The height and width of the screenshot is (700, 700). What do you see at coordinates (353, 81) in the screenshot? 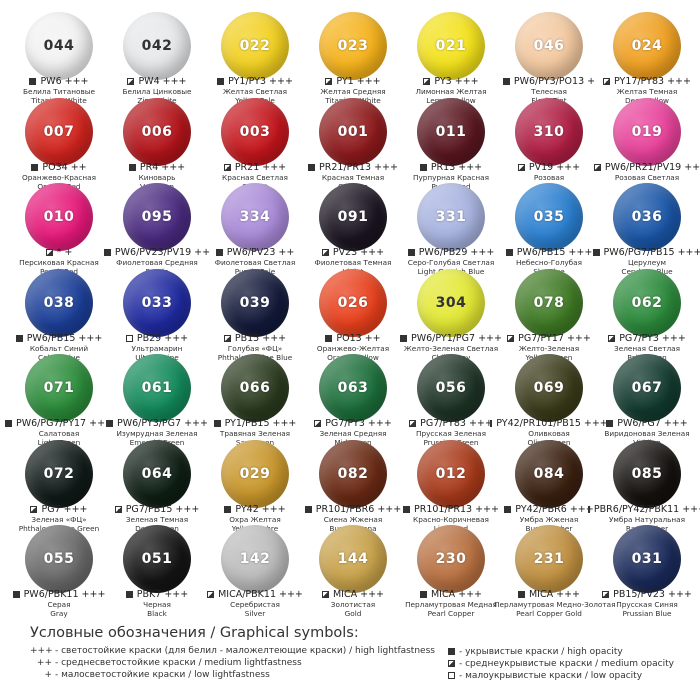
I see `pigment-line: PY1 +++` at bounding box center [353, 81].